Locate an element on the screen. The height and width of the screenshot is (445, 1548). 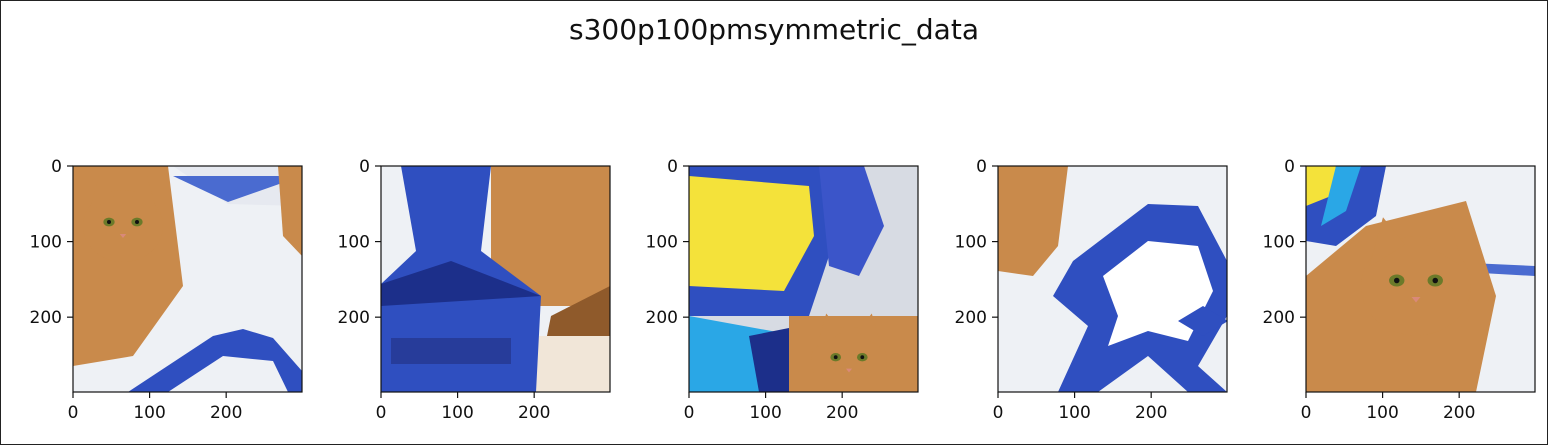
image-panel-3: 0 100 200 0 100 200 is located at coordinates (782, 290).